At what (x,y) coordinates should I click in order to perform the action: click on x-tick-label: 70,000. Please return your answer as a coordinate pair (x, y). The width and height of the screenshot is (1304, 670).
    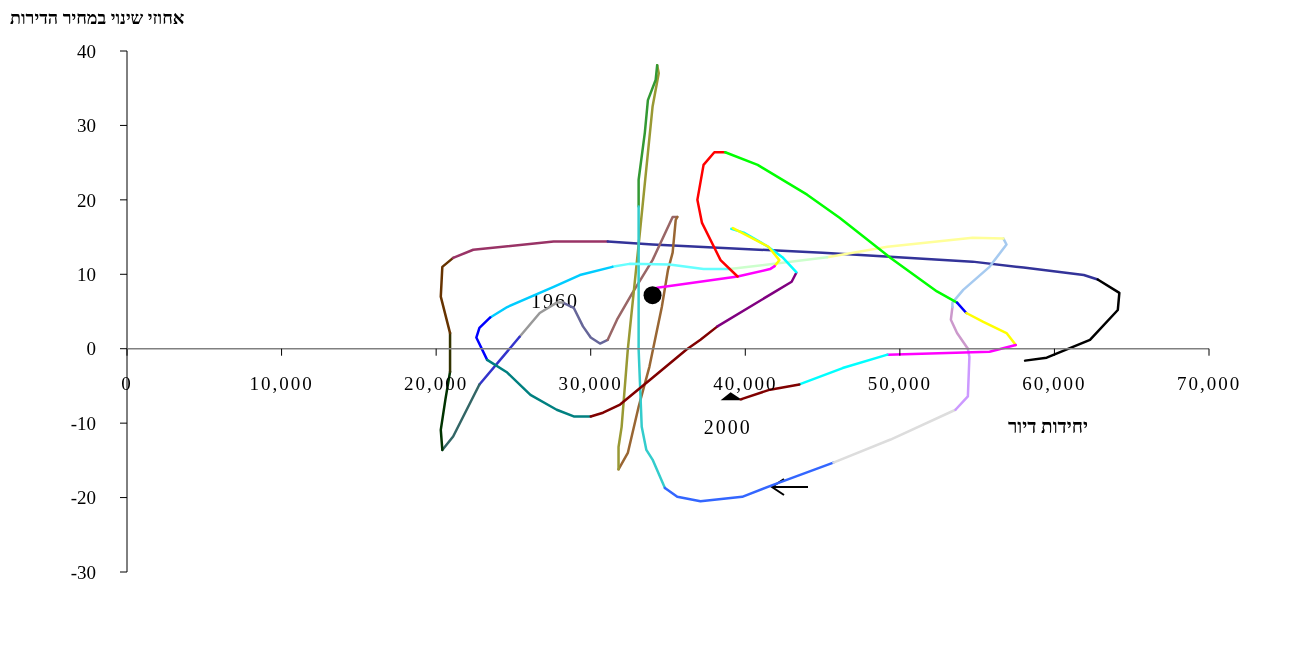
    Looking at the image, I should click on (1209, 383).